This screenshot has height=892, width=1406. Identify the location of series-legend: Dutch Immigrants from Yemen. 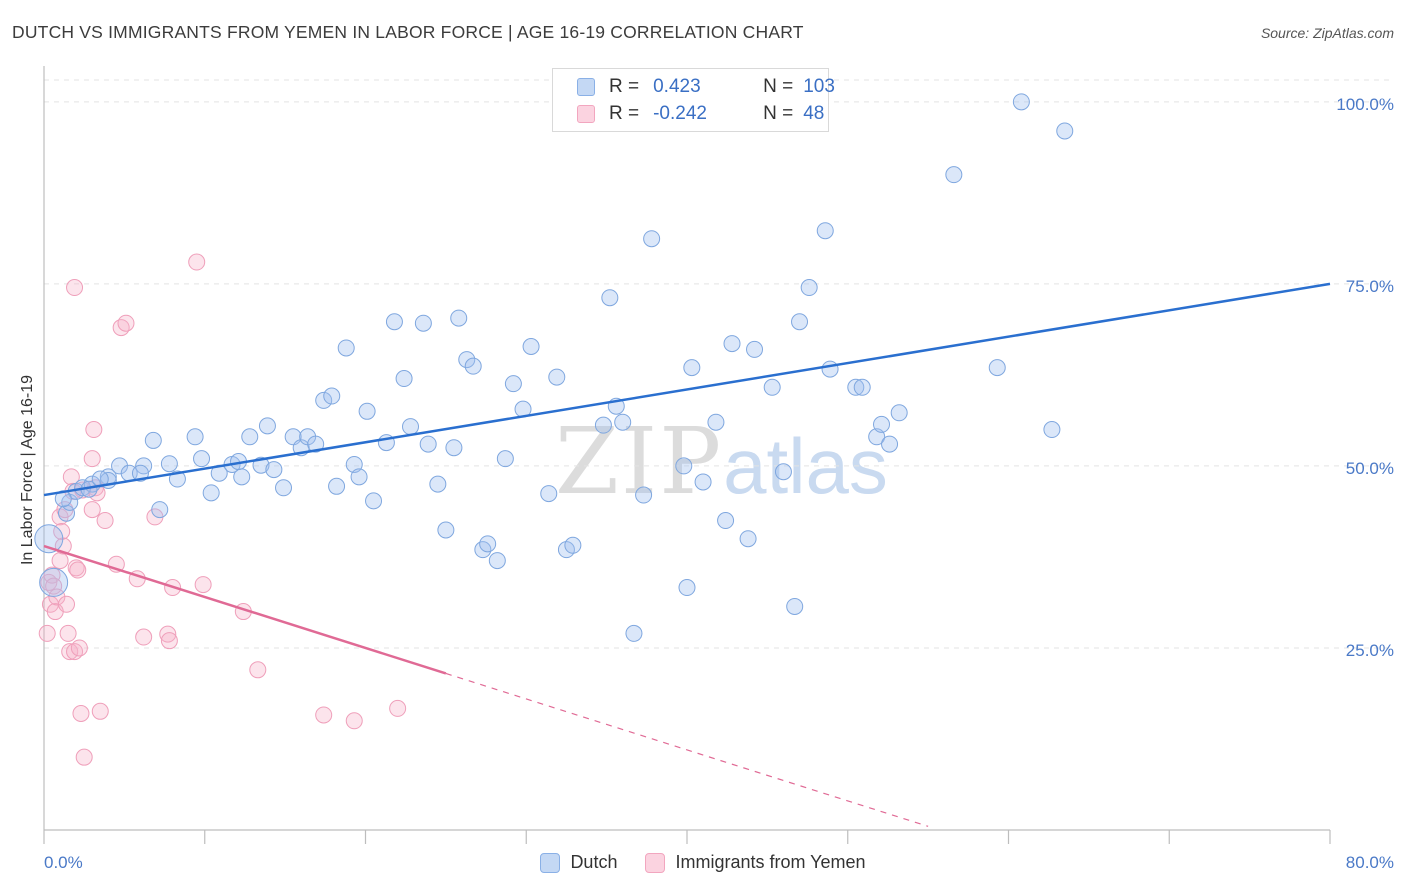
(703, 862).